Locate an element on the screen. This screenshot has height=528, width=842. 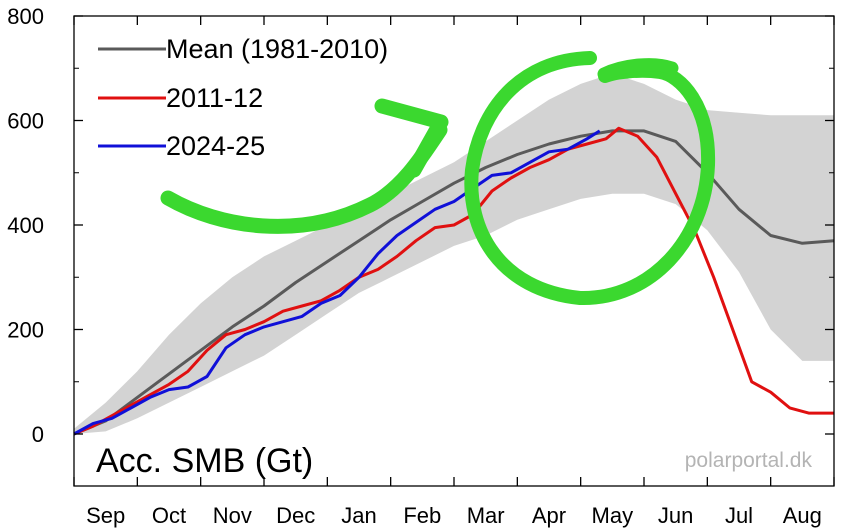
x-tick-label: Jan is located at coordinates (358, 515).